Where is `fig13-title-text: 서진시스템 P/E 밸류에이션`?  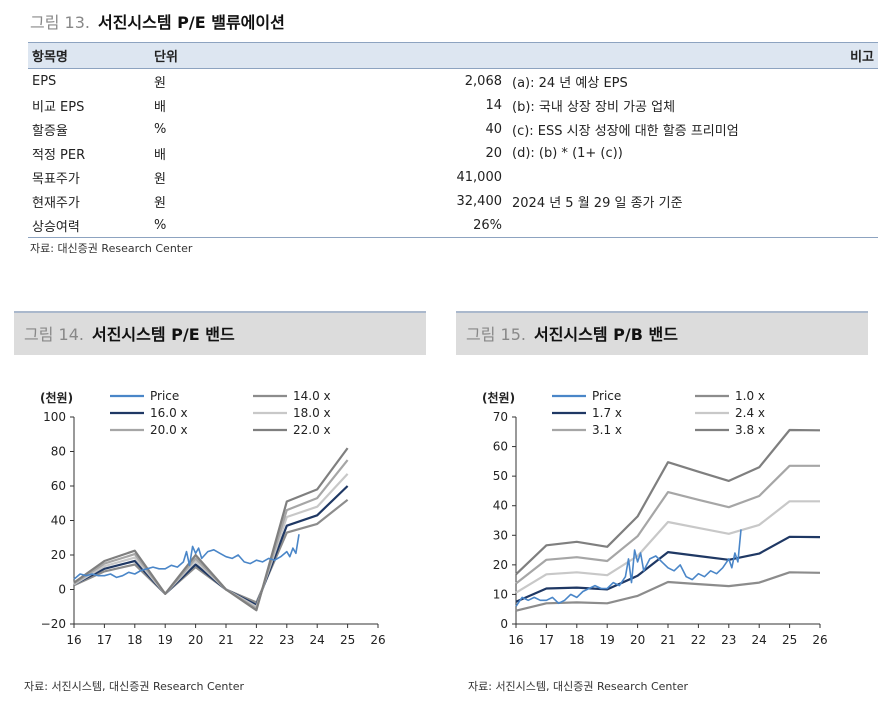 fig13-title-text: 서진시스템 P/E 밸류에이션 is located at coordinates (191, 22).